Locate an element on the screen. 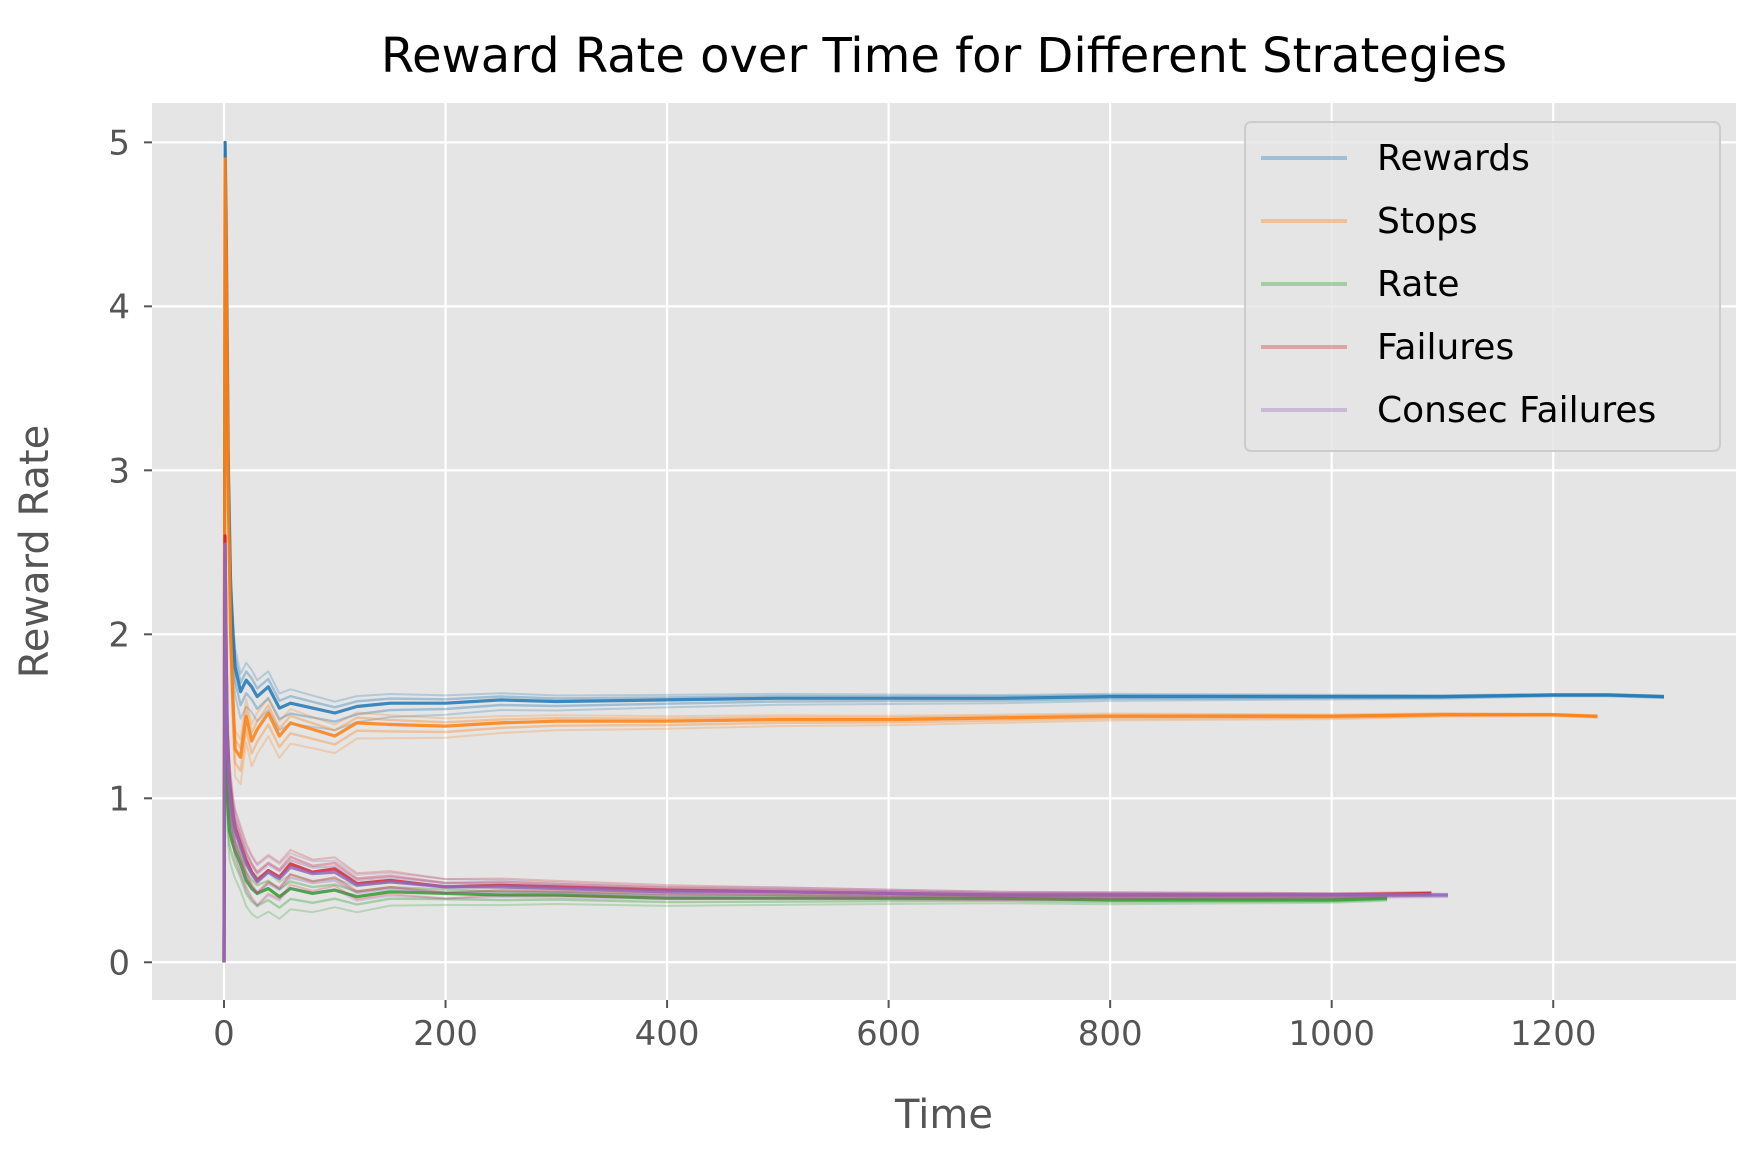  legend-item: Stops is located at coordinates (1369, 221).